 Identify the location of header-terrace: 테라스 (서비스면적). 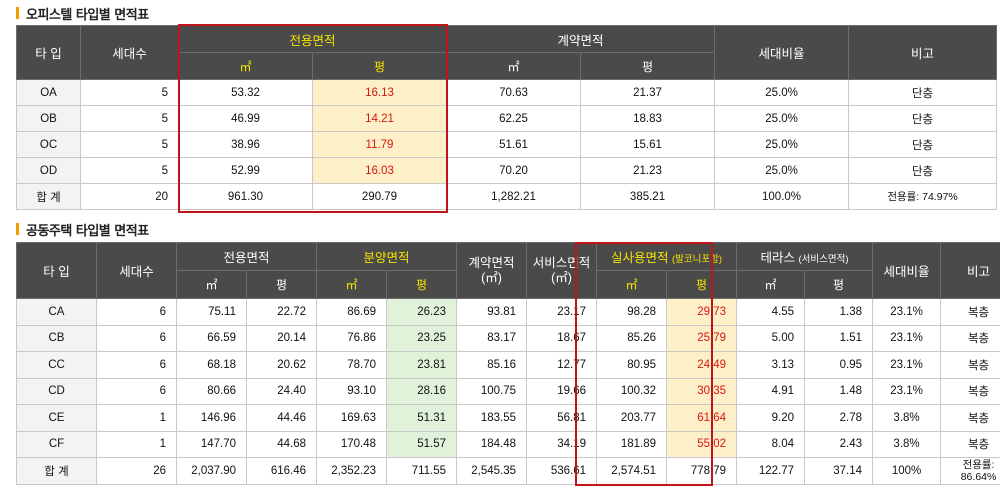
(805, 256).